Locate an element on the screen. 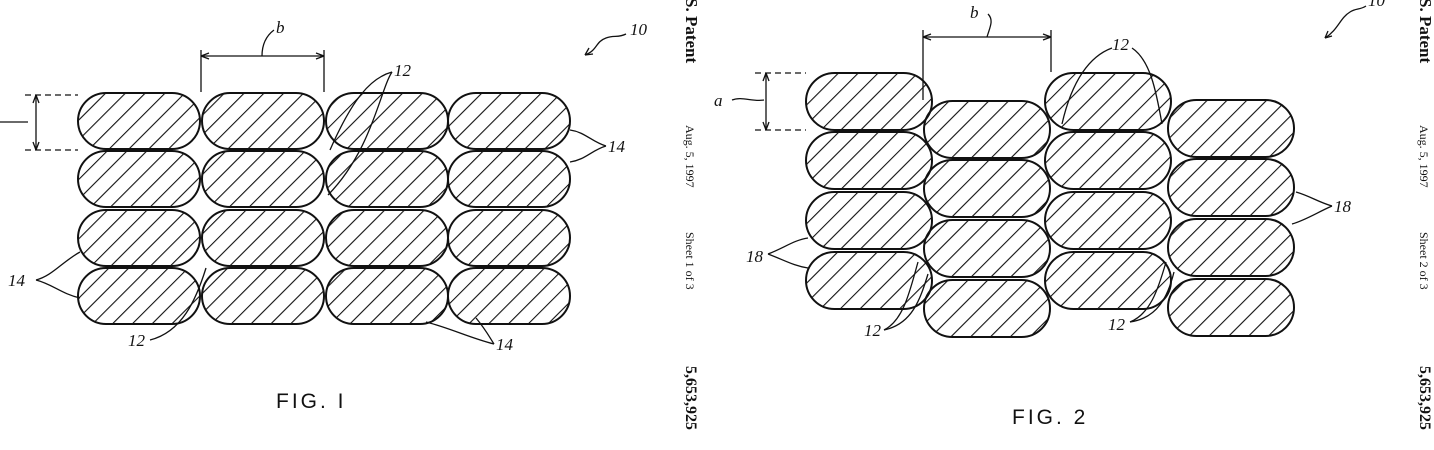 Image resolution: width=1434 pixels, height=450 pixels. fig1-strand-r2-c3 is located at coordinates (387, 179).